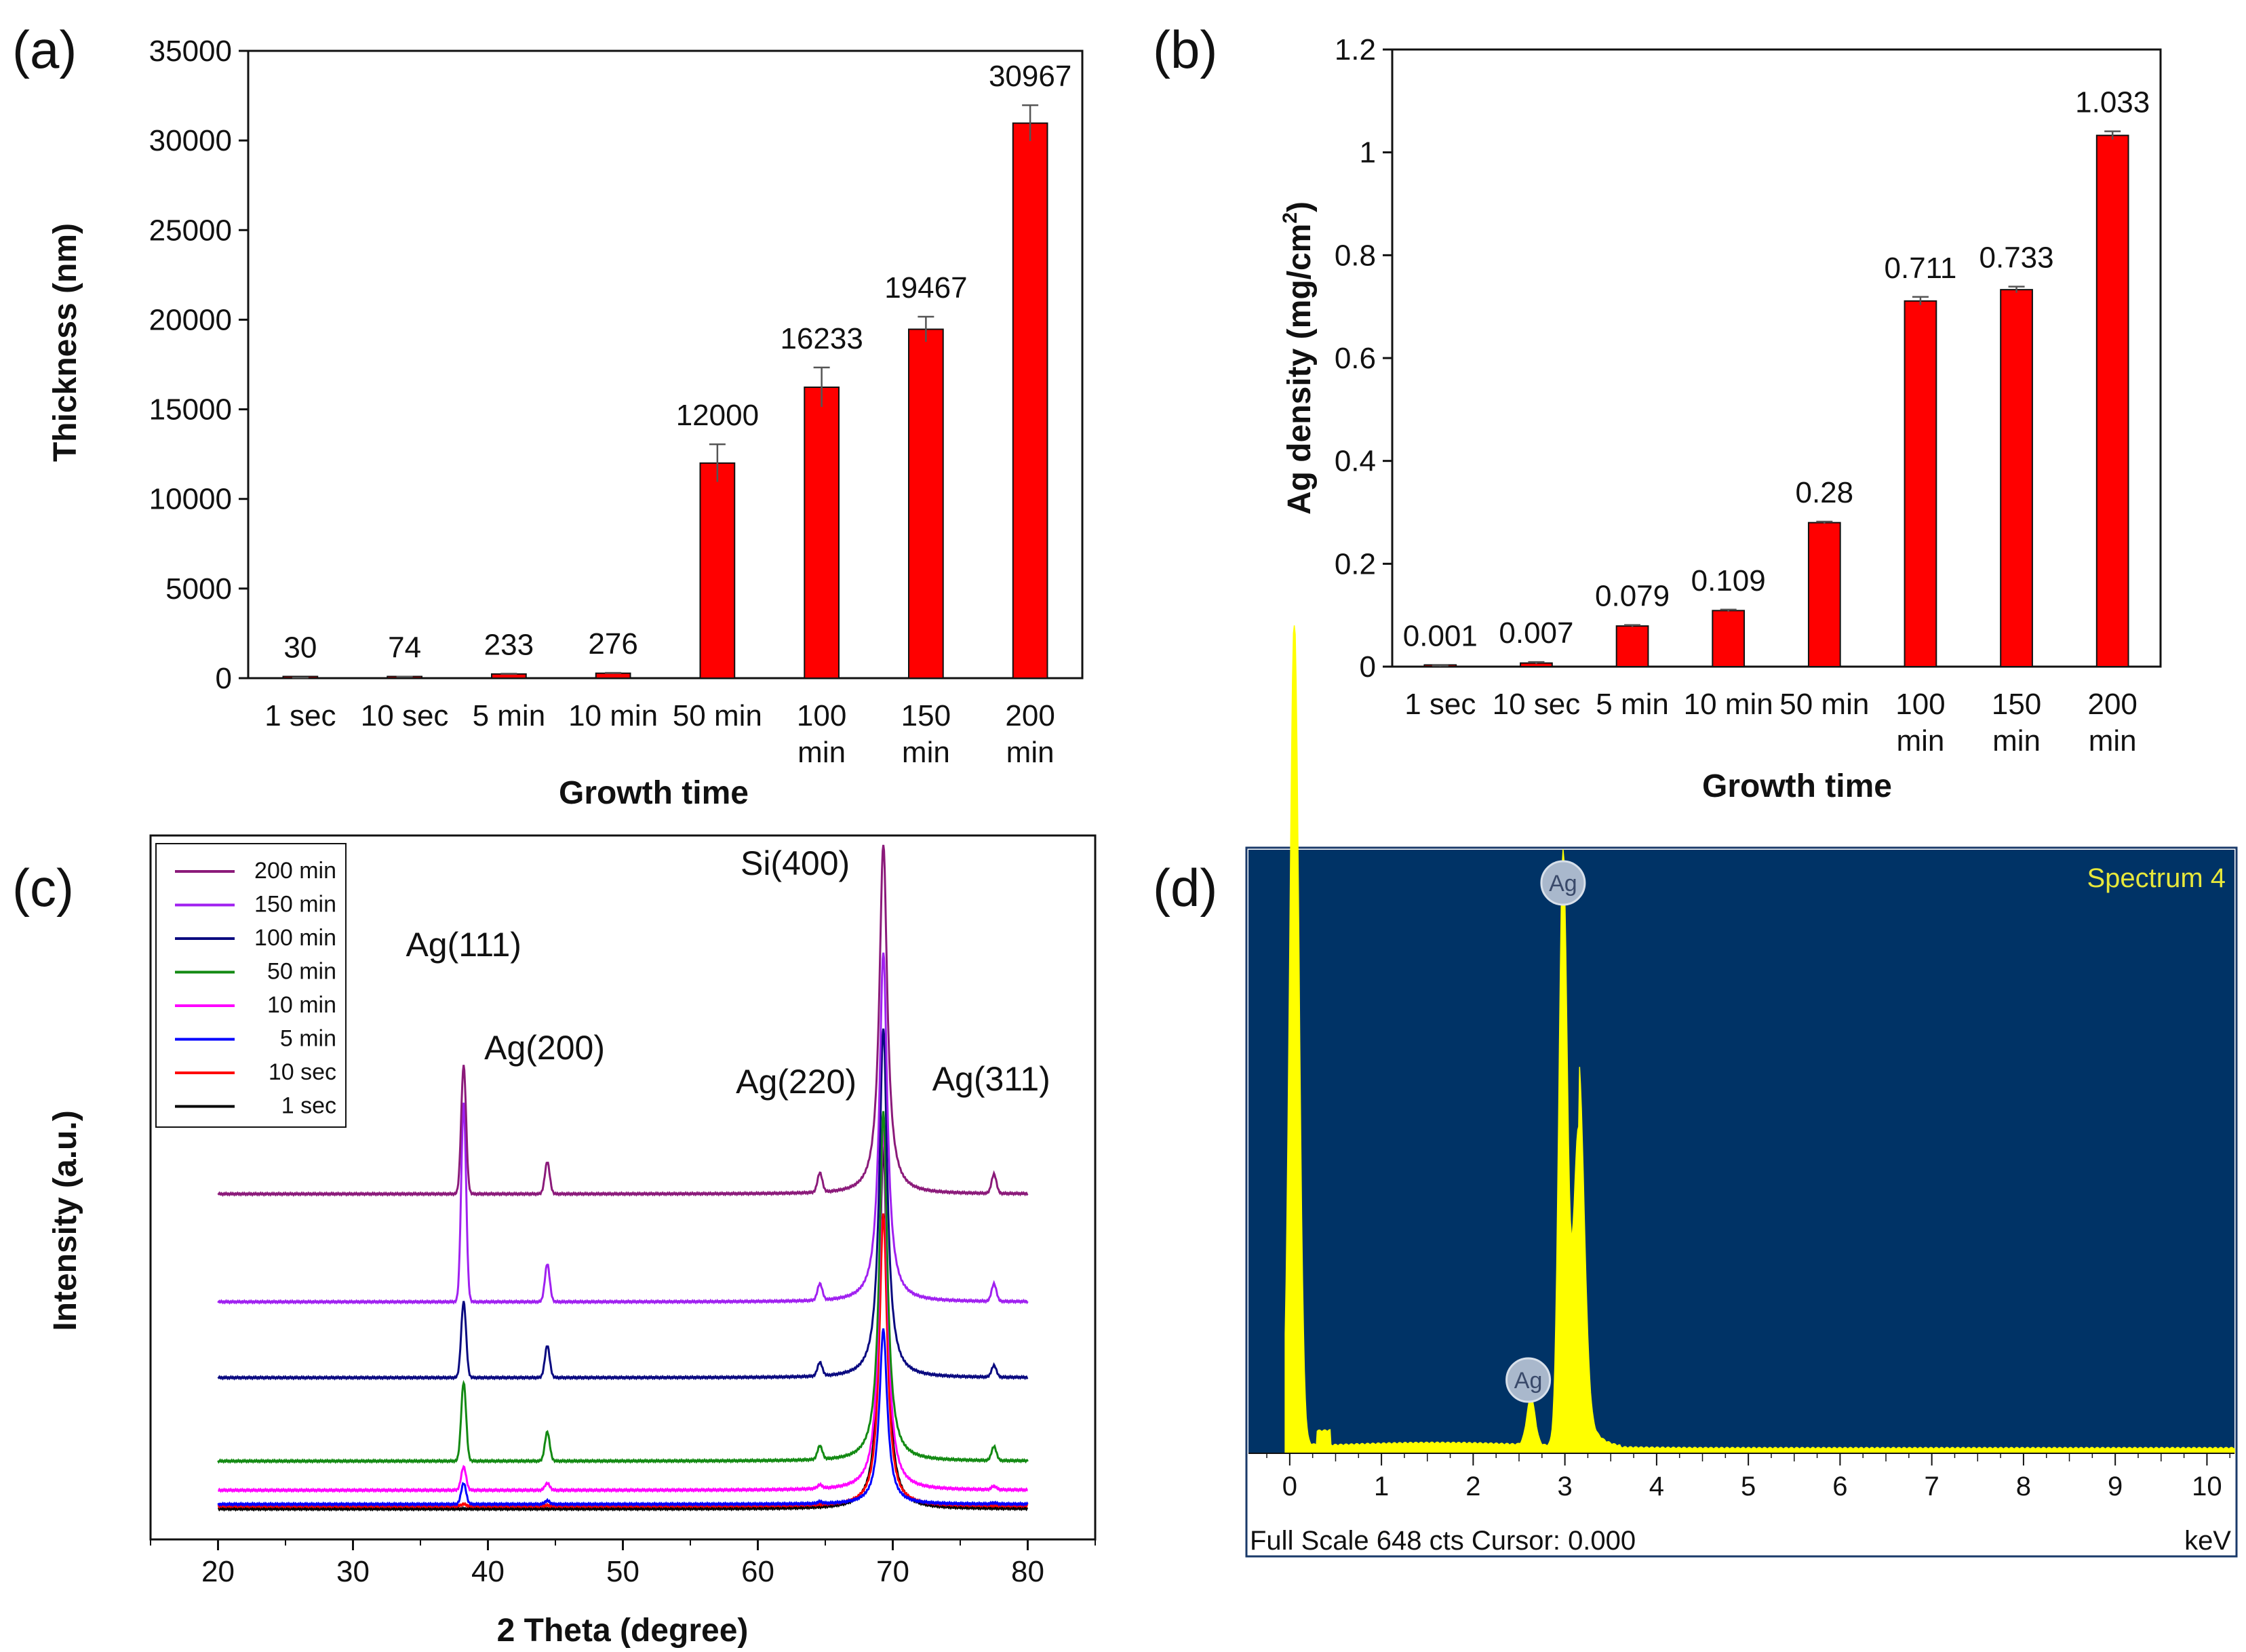  What do you see at coordinates (65, 342) in the screenshot?
I see `chart-a-y-title: Thickness (nm)` at bounding box center [65, 342].